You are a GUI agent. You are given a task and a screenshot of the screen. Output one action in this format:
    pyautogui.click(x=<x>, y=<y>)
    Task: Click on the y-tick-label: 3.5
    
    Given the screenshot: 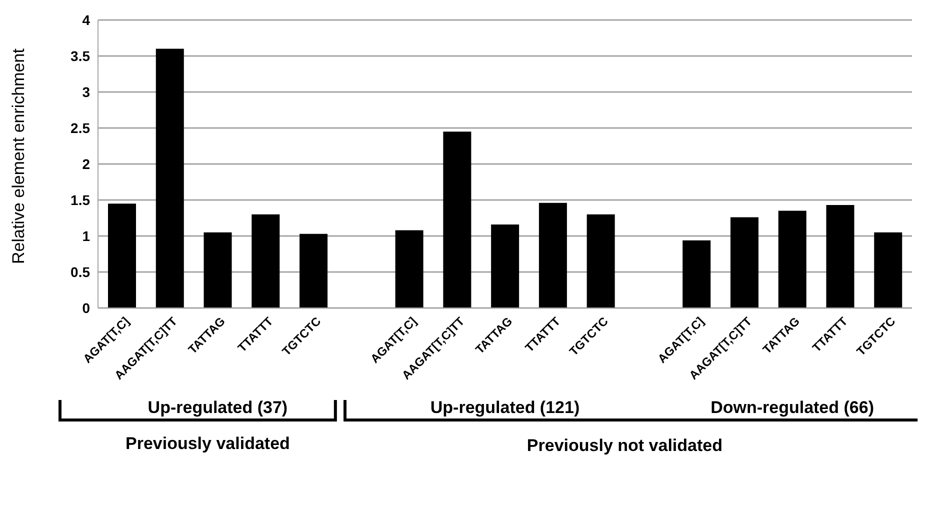 What is the action you would take?
    pyautogui.click(x=80, y=56)
    